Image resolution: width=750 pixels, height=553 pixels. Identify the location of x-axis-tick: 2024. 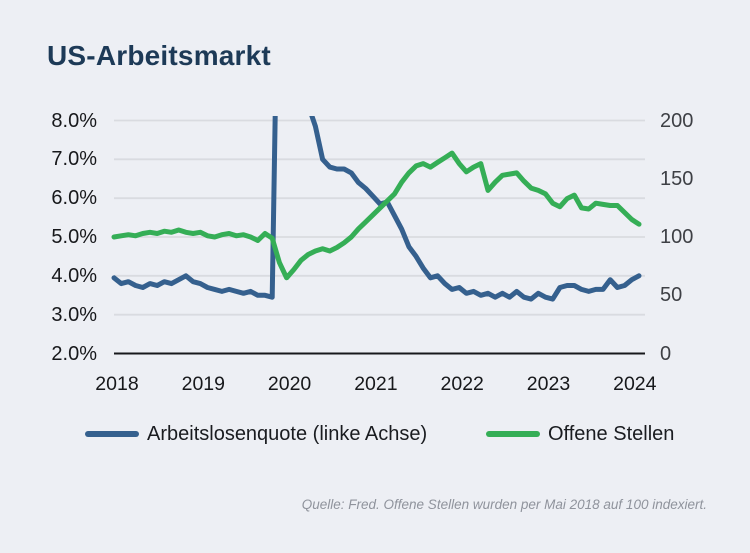
(635, 384).